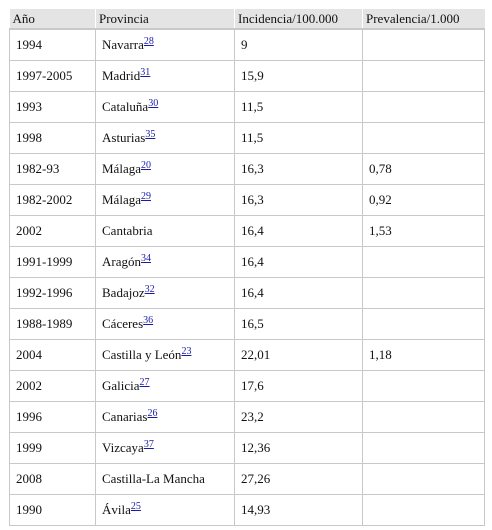 The width and height of the screenshot is (492, 530). What do you see at coordinates (153, 103) in the screenshot?
I see `reference-link: 30` at bounding box center [153, 103].